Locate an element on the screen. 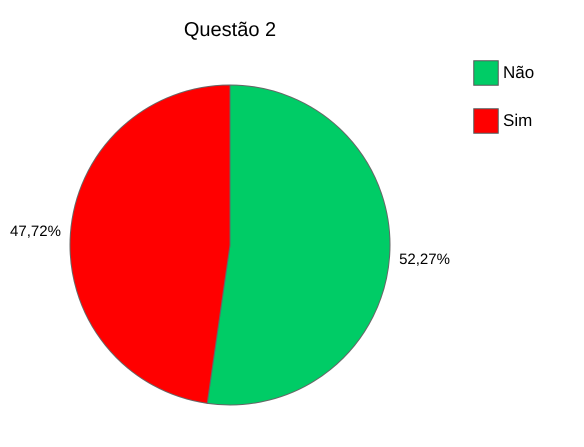  legend-label: Sim is located at coordinates (517, 120).